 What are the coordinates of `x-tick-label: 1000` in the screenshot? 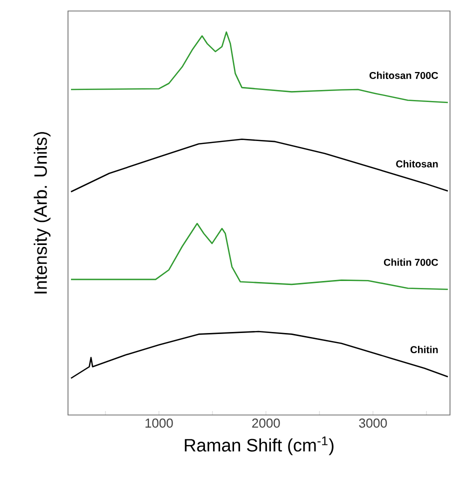 It's located at (159, 423).